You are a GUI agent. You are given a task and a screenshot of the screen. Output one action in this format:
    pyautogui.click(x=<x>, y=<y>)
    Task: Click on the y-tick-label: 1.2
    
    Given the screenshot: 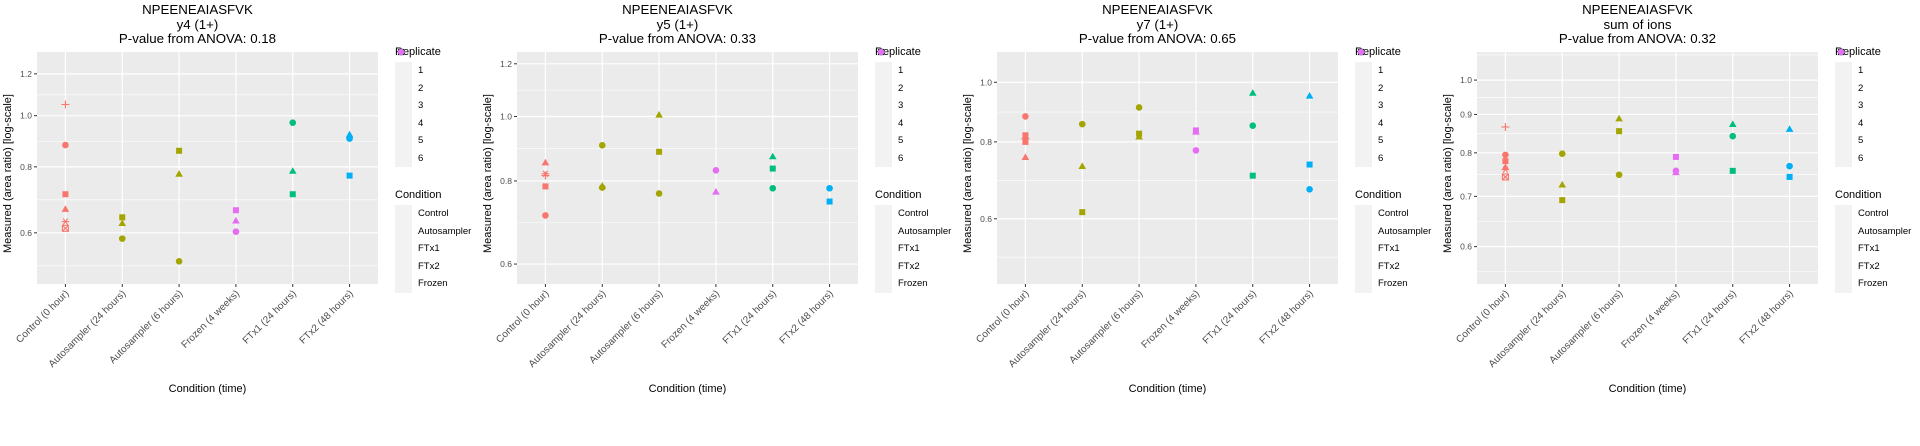 What is the action you would take?
    pyautogui.click(x=26, y=74)
    